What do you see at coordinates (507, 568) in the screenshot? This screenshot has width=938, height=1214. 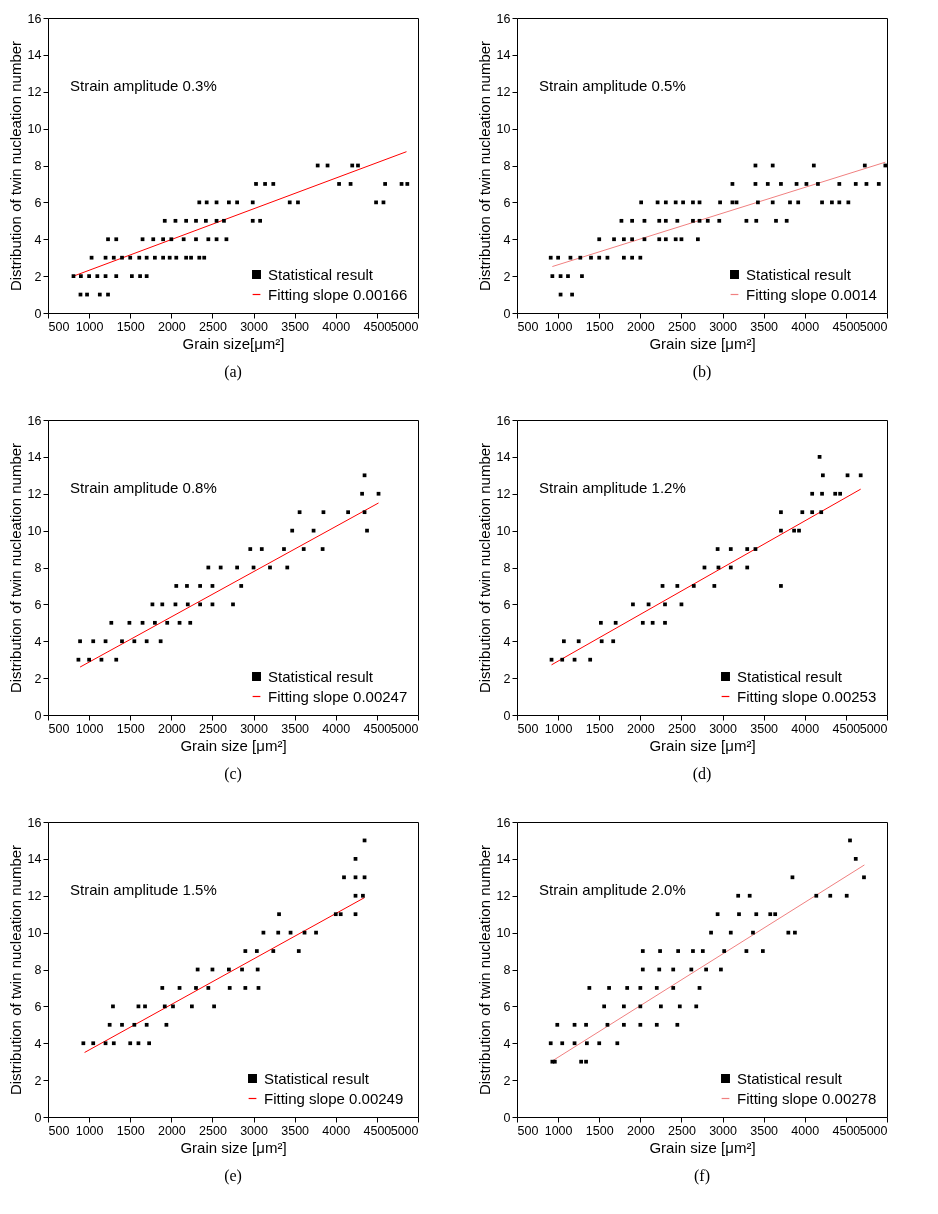 I see `y-tick-label: 8` at bounding box center [507, 568].